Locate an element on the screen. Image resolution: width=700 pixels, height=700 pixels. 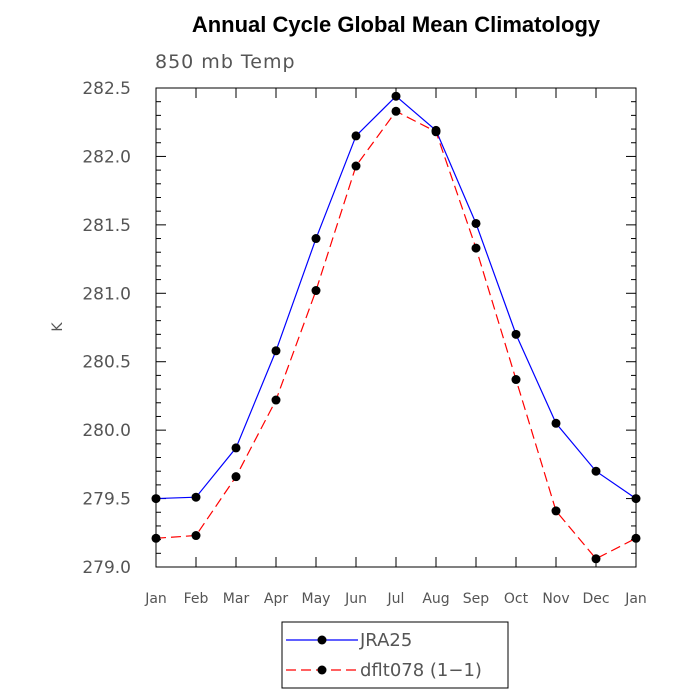
x-tick-label: Dec is located at coordinates (595, 599).